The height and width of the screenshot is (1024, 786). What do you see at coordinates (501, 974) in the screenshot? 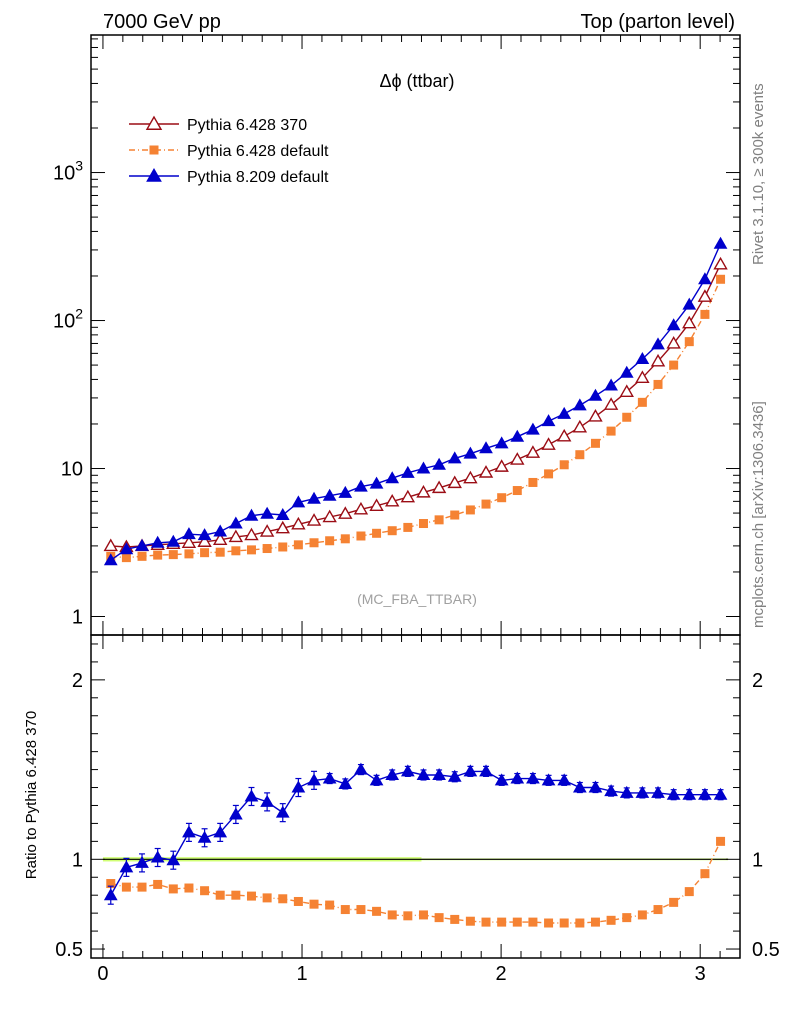
I see `x-tick-label: 2` at bounding box center [501, 974].